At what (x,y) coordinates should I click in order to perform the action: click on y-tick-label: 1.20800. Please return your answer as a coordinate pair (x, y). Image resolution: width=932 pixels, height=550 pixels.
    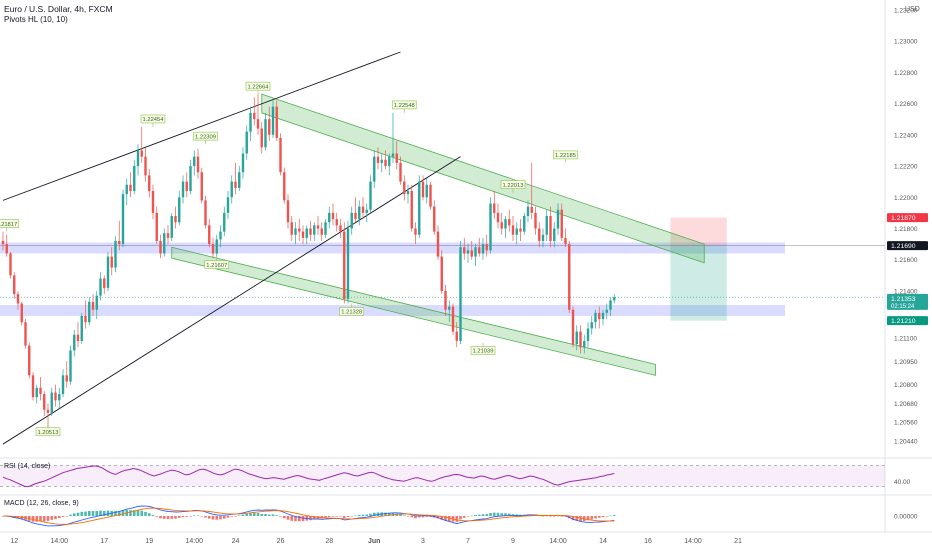
    Looking at the image, I should click on (906, 385).